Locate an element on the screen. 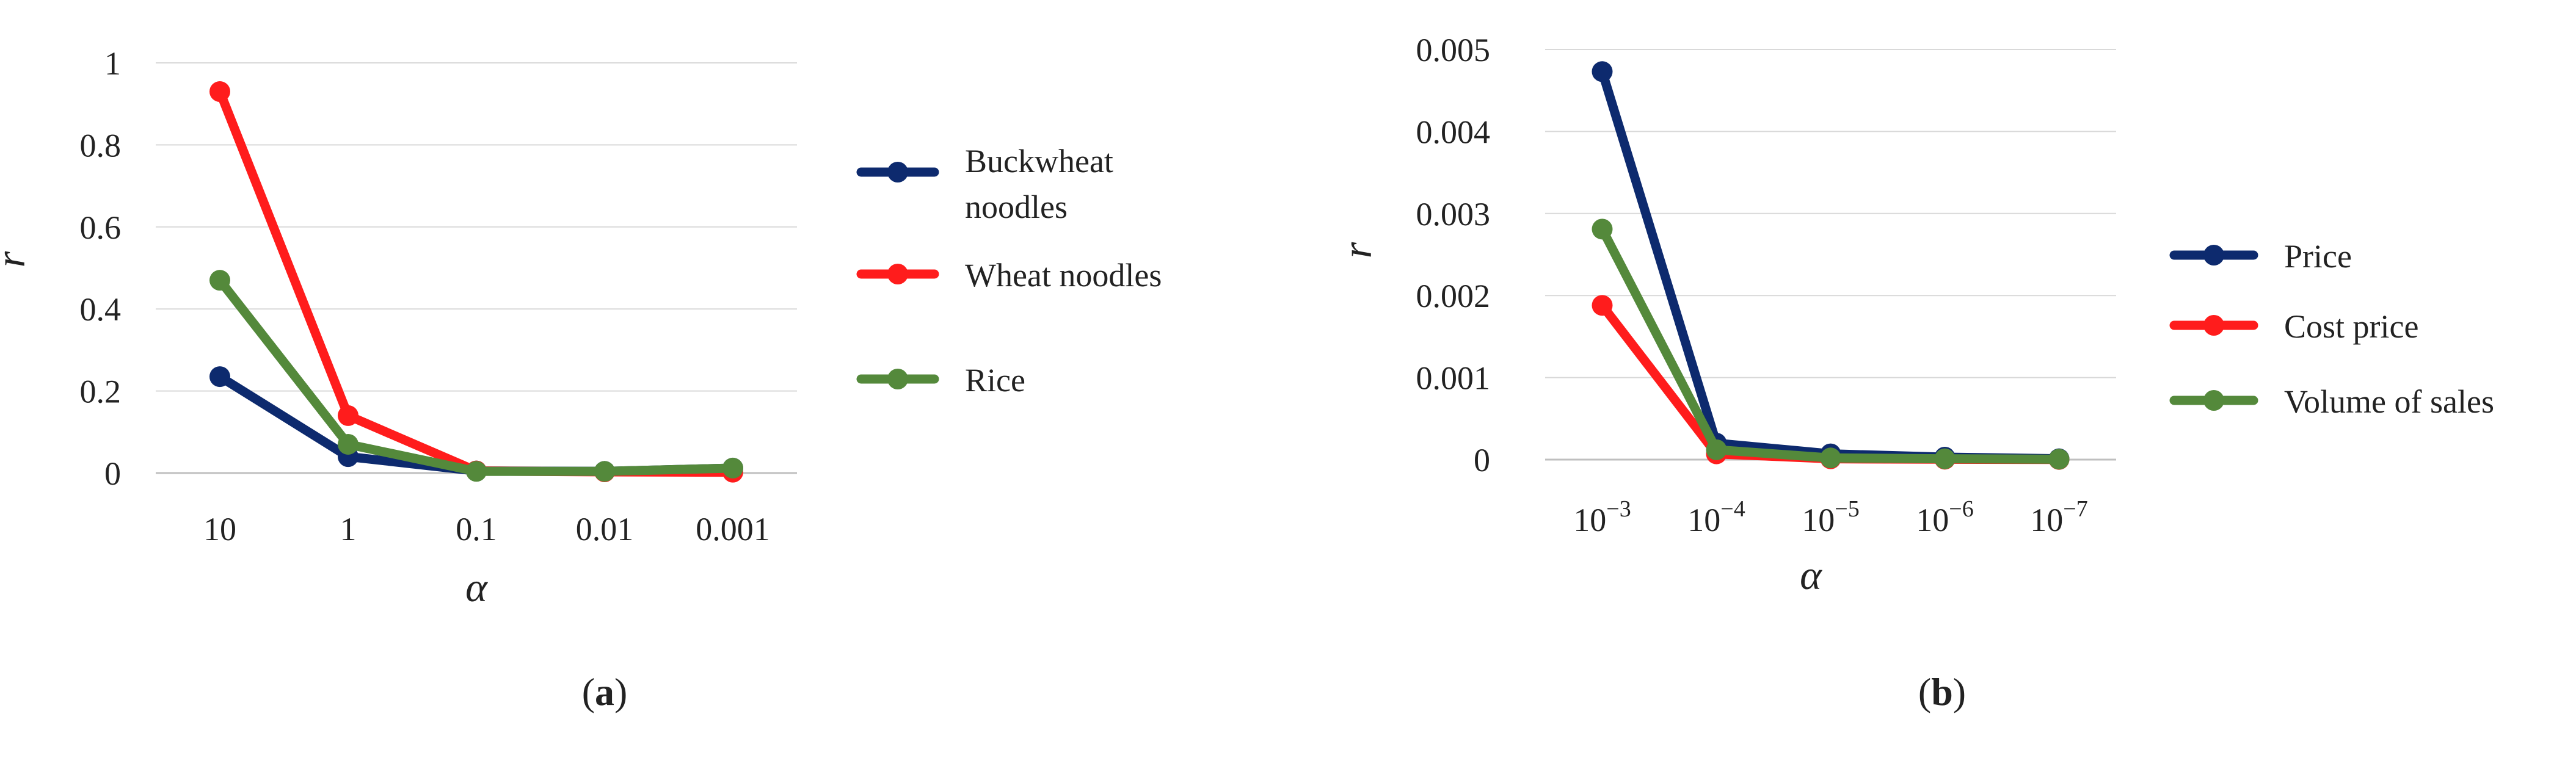 The image size is (2576, 766). x-tick-label: 10⁻⁶ is located at coordinates (1945, 517).